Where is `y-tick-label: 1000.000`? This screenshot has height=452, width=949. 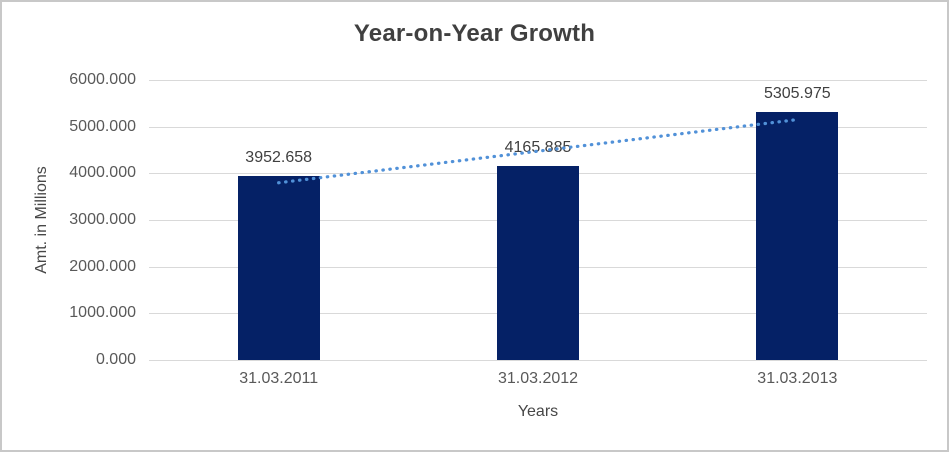
y-tick-label: 1000.000 is located at coordinates (102, 313).